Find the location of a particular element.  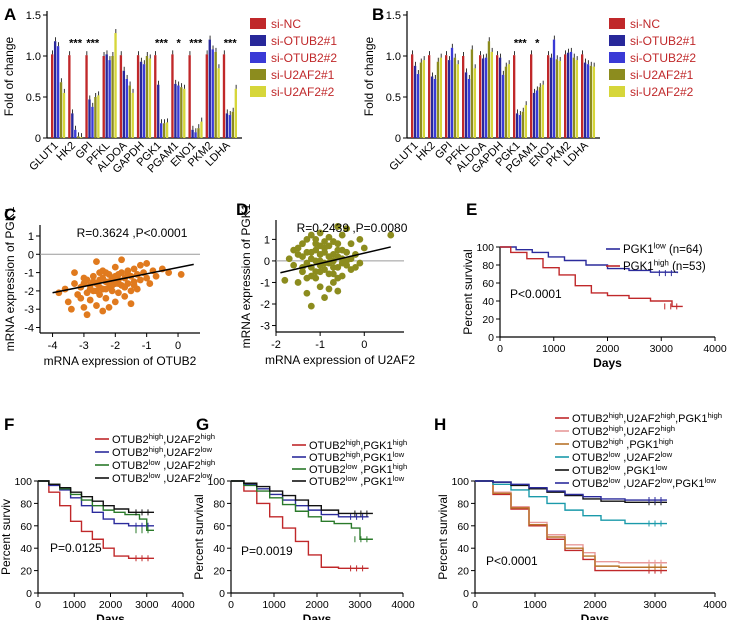

legend-label: OTUB2low ,U2AF2low is located at coordinates (622, 457).